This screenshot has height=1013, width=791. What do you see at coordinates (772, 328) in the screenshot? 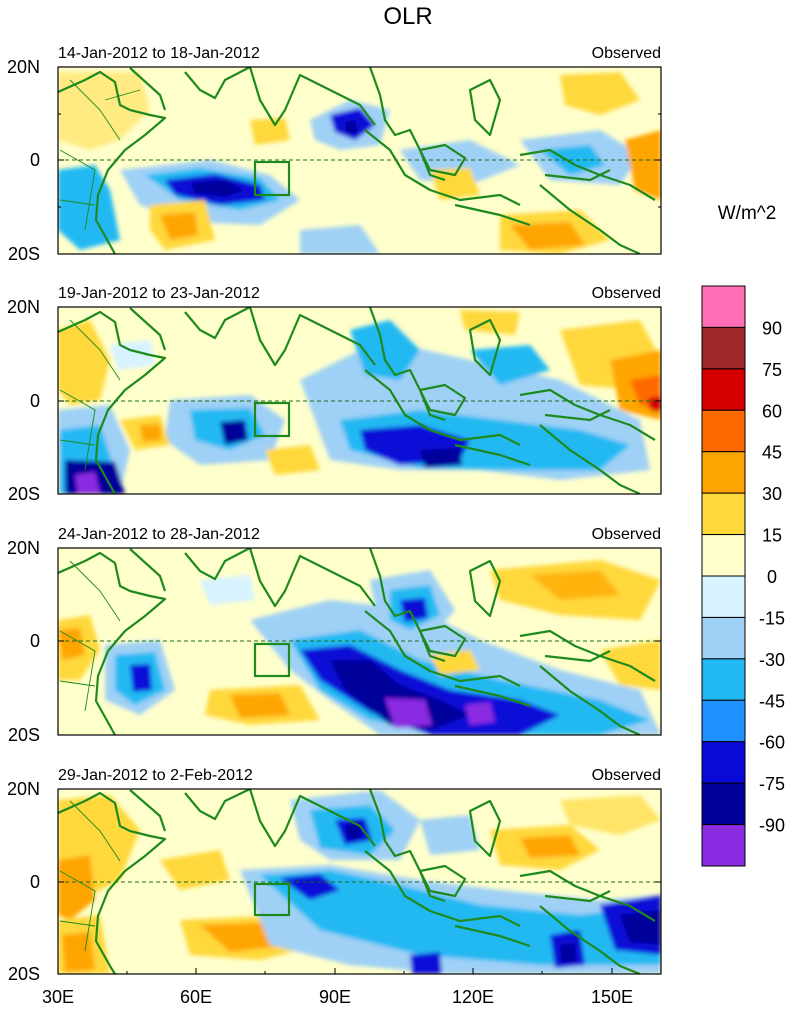
I see `colorbar-label-0: 90` at bounding box center [772, 328].